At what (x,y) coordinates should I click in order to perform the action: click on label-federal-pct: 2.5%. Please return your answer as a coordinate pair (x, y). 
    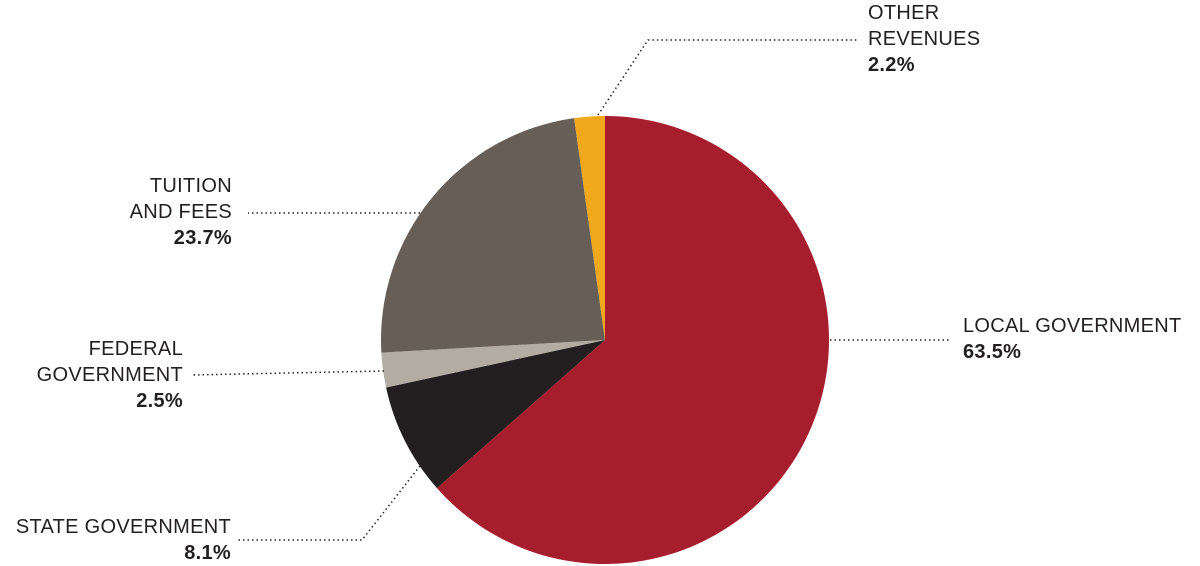
    Looking at the image, I should click on (159, 401).